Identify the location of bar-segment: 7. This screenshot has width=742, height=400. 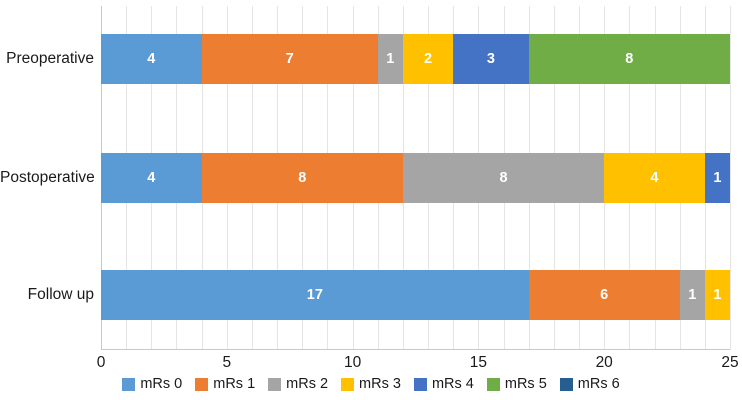
(289, 59).